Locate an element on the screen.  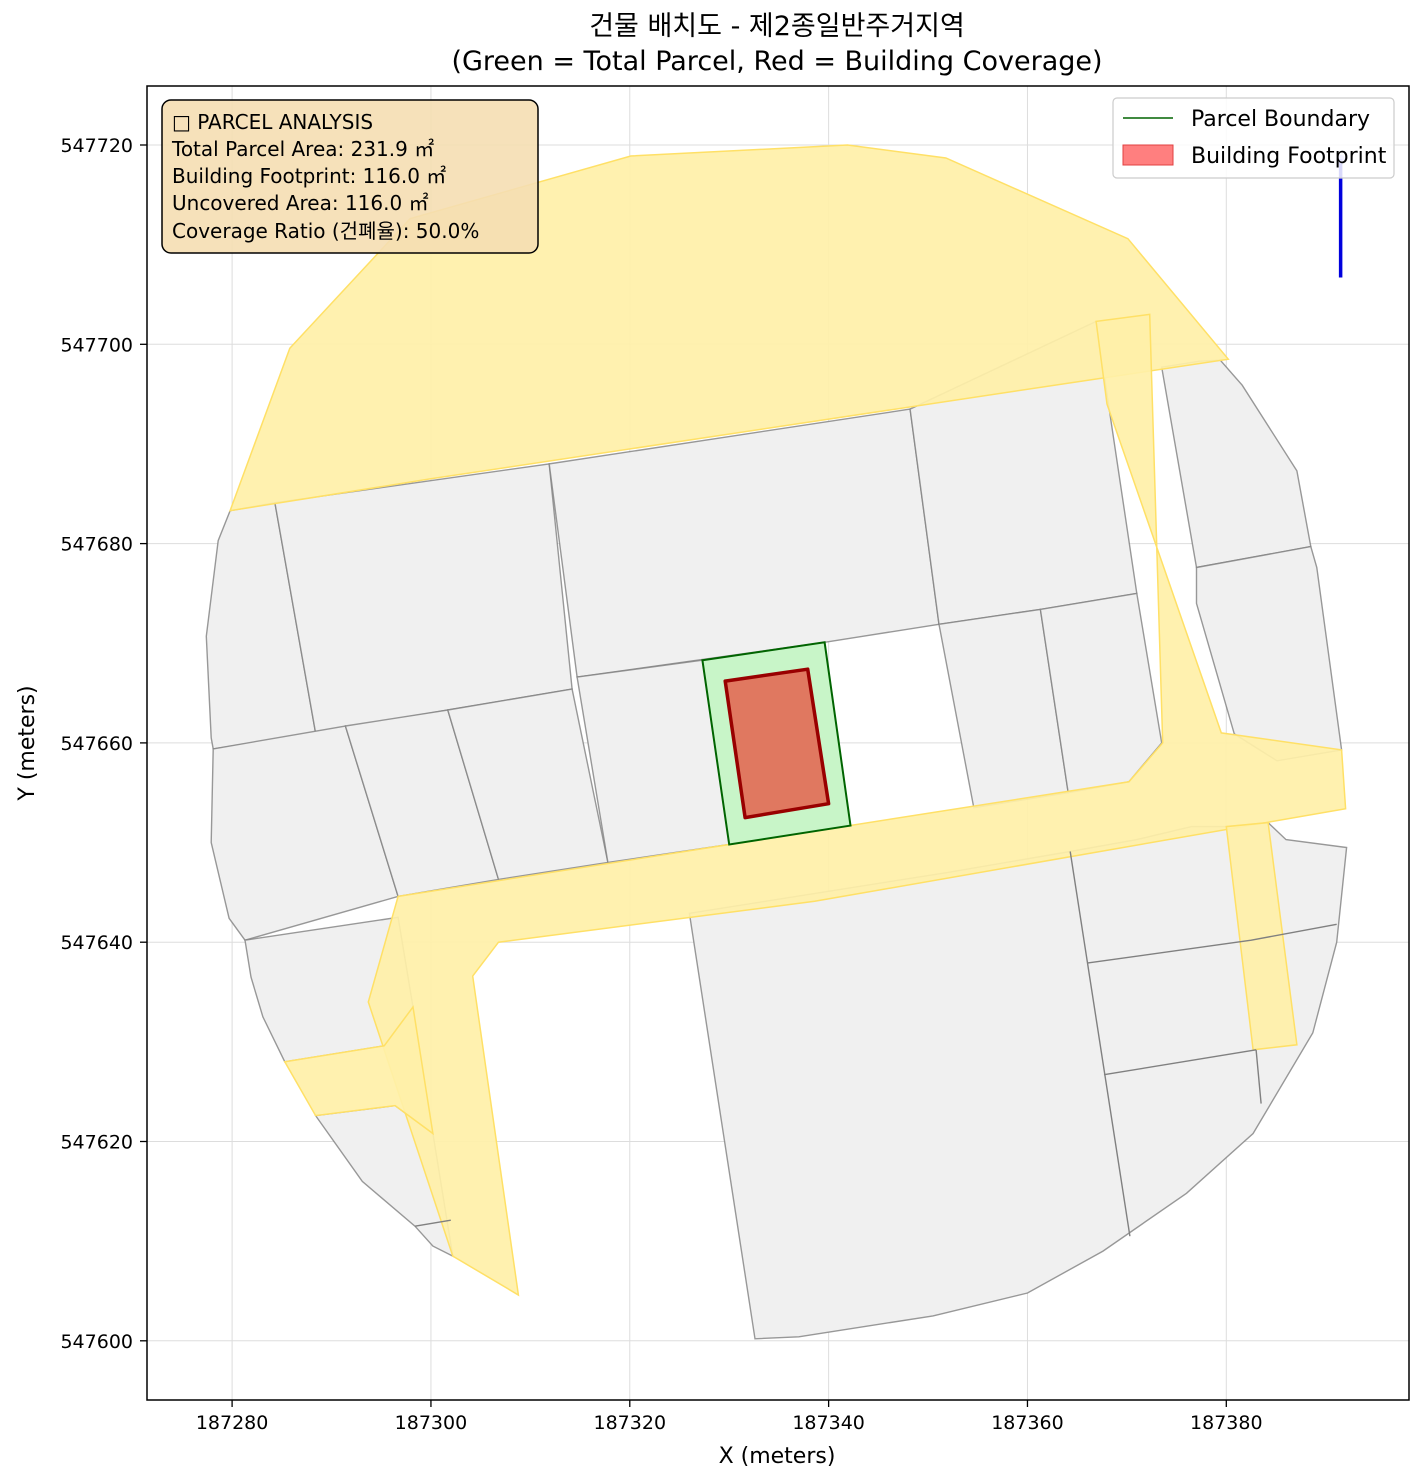
y-tick-label: 547660 is located at coordinates (96, 744).